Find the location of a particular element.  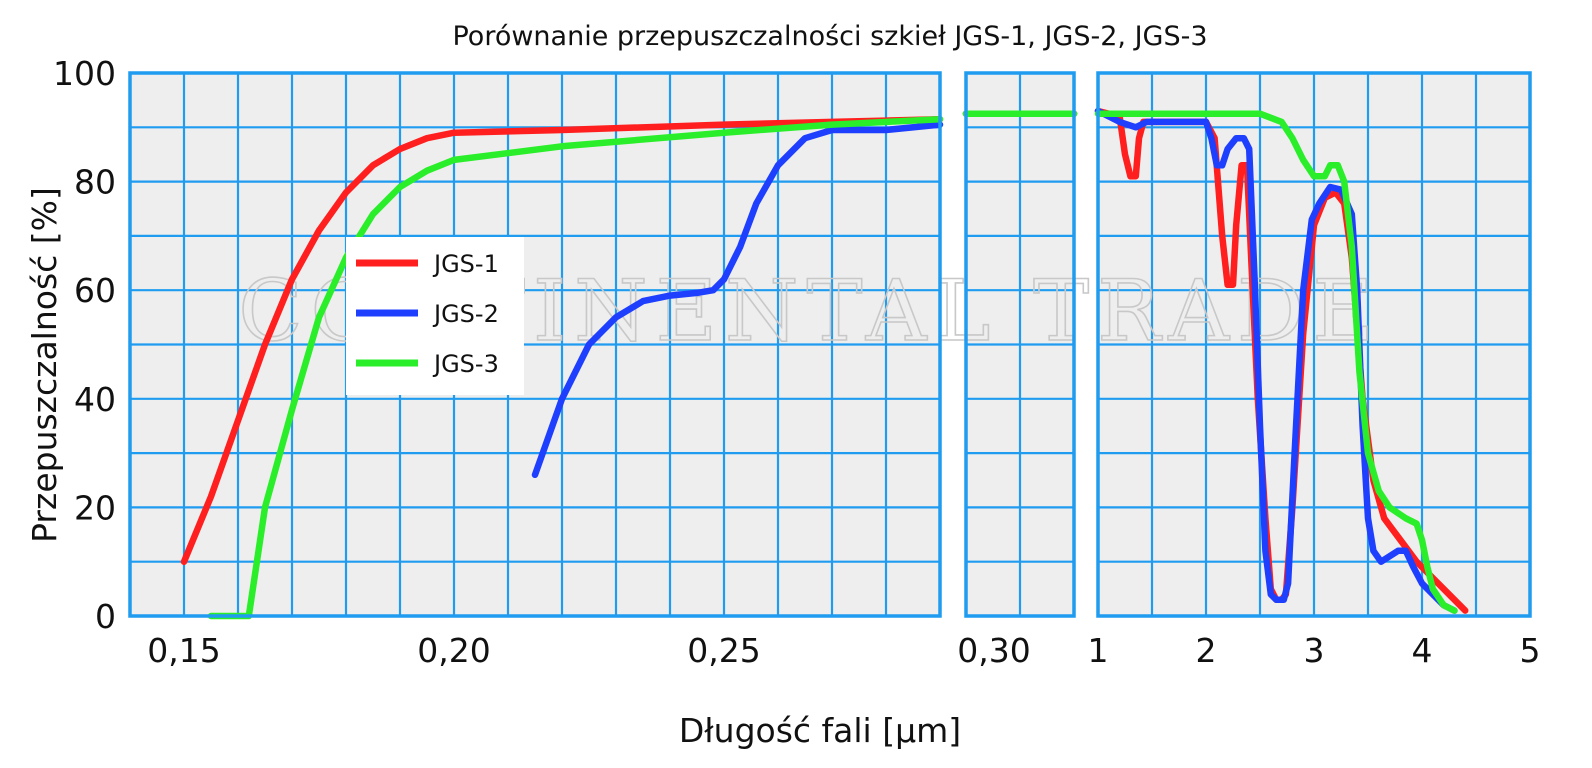

legend: JGS-1 JGS-2 JGS-3 is located at coordinates (435, 316).